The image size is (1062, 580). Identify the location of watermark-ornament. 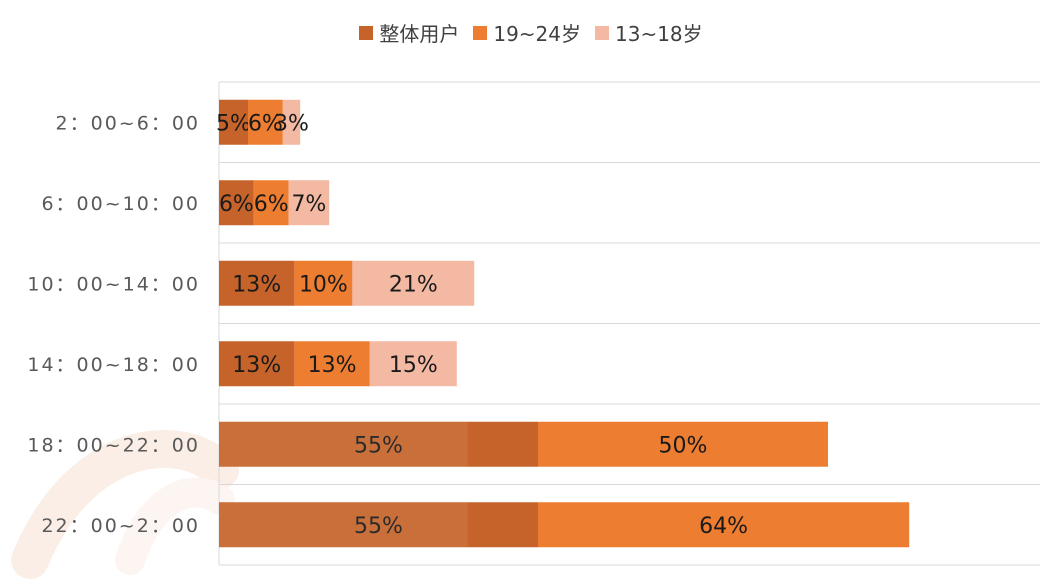
(125, 504).